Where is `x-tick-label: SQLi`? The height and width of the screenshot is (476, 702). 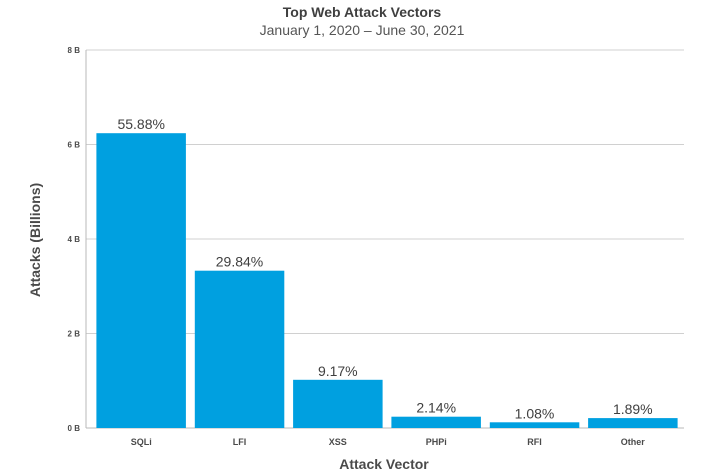
x-tick-label: SQLi is located at coordinates (141, 442).